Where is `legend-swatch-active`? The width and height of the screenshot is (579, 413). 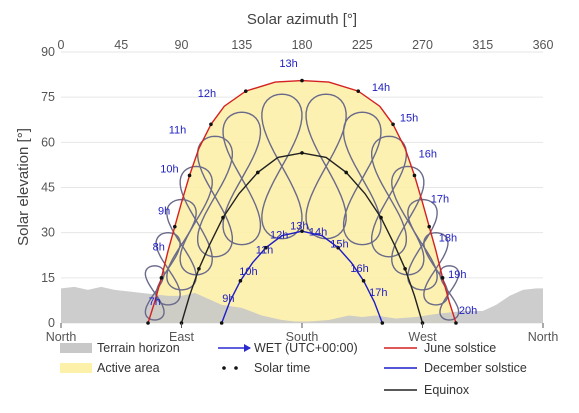 legend-swatch-active is located at coordinates (76, 368).